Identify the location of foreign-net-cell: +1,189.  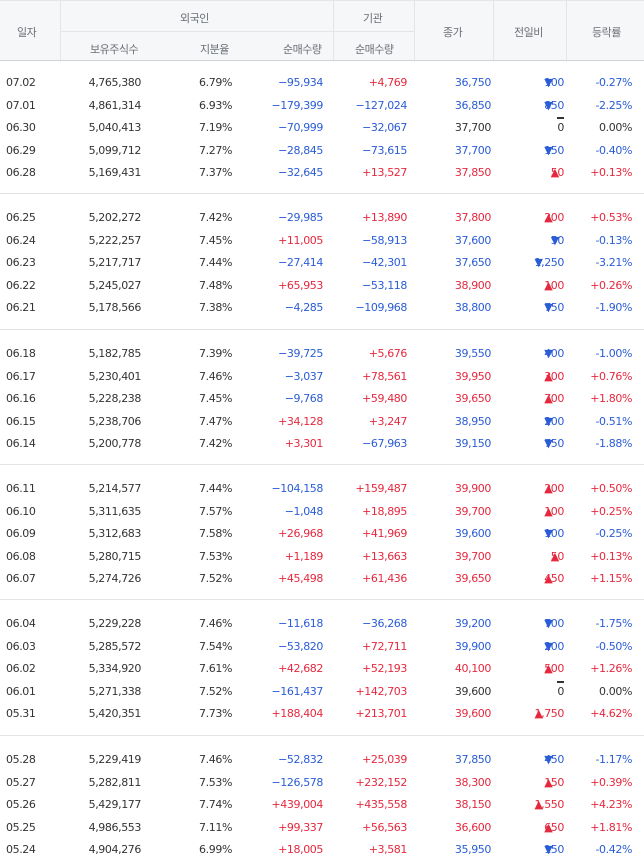
(304, 556).